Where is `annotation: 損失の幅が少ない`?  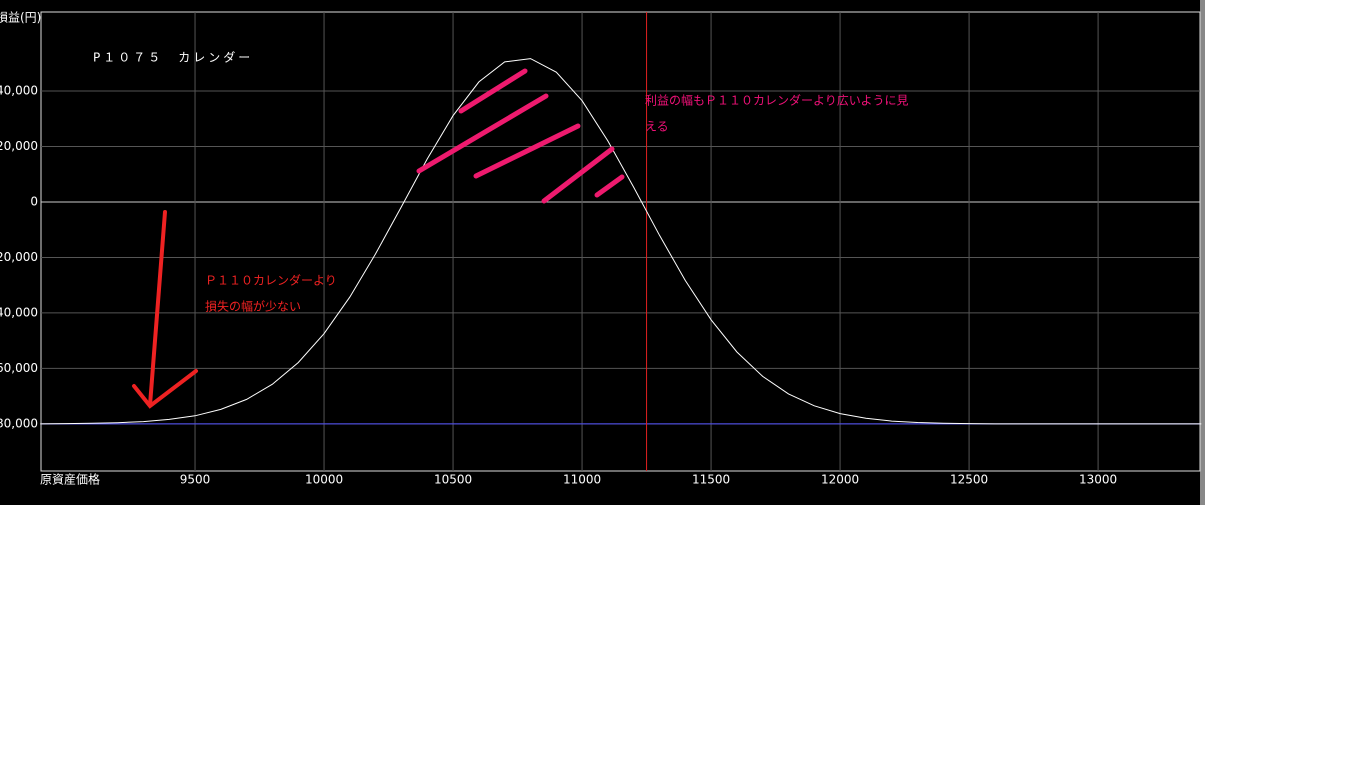 annotation: 損失の幅が少ない is located at coordinates (253, 306).